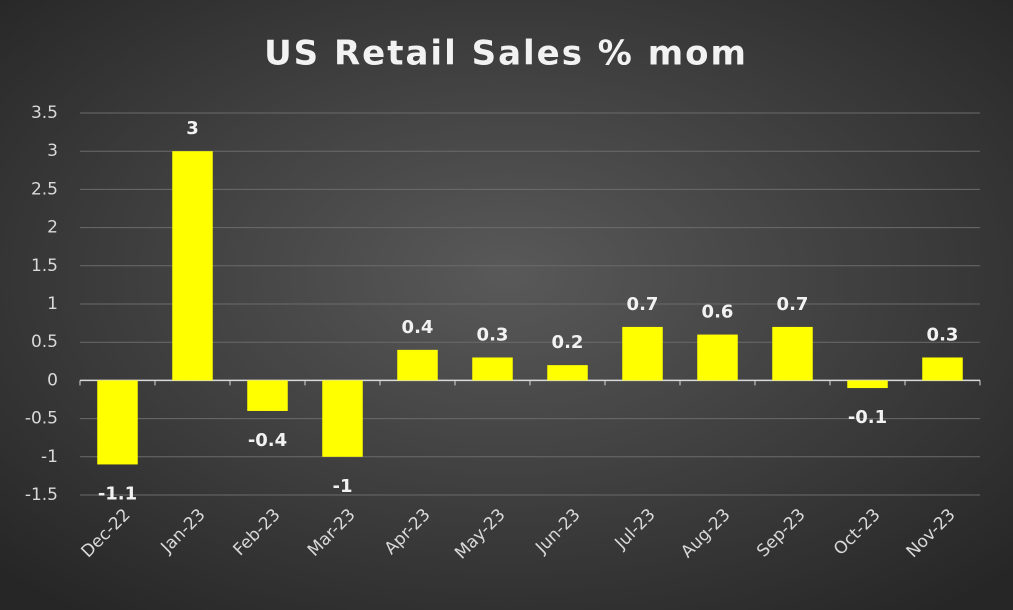 The image size is (1013, 610). Describe the element at coordinates (52, 304) in the screenshot. I see `y-tick-label: 1` at that location.